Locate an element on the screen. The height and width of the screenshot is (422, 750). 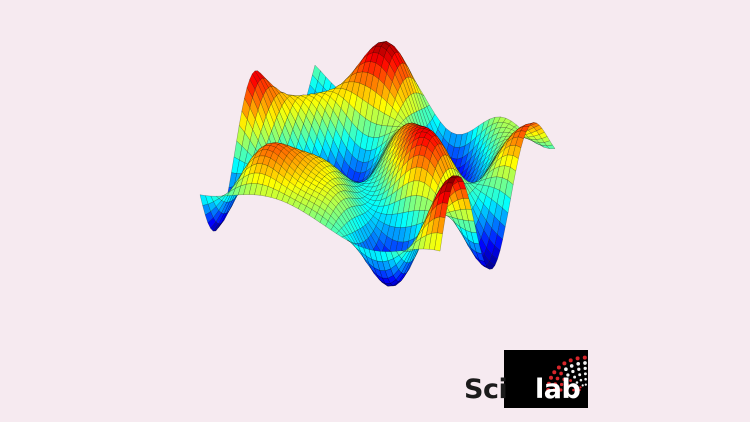
logo-text-lab: lab is located at coordinates (558, 389).